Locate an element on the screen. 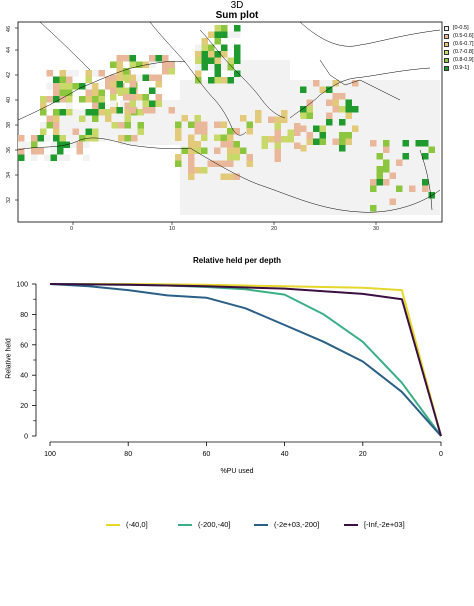 The height and width of the screenshot is (606, 474). map-legend-item: (0.7-0.8] is located at coordinates (458, 52).